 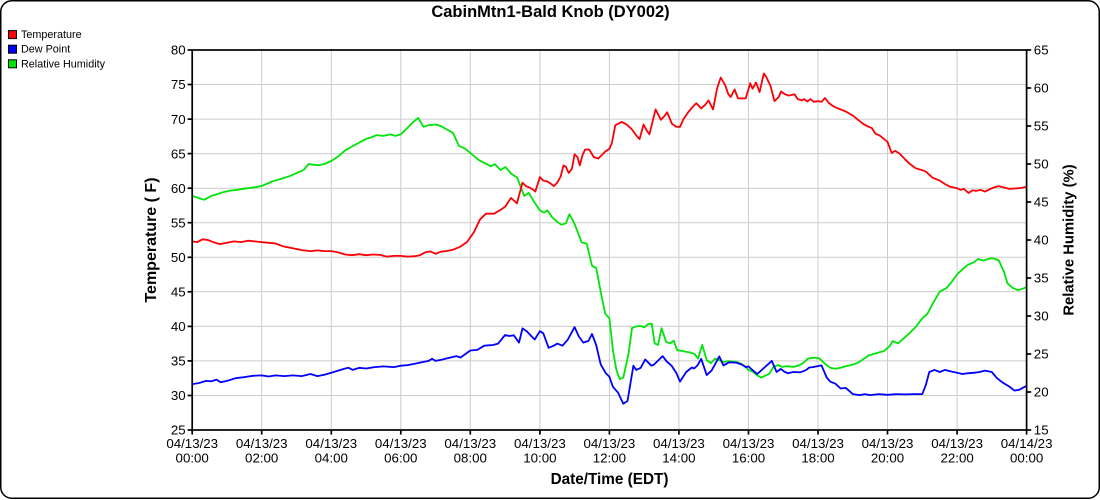 What do you see at coordinates (1070, 239) in the screenshot?
I see `svg-text: Relative Humidity (%)` at bounding box center [1070, 239].